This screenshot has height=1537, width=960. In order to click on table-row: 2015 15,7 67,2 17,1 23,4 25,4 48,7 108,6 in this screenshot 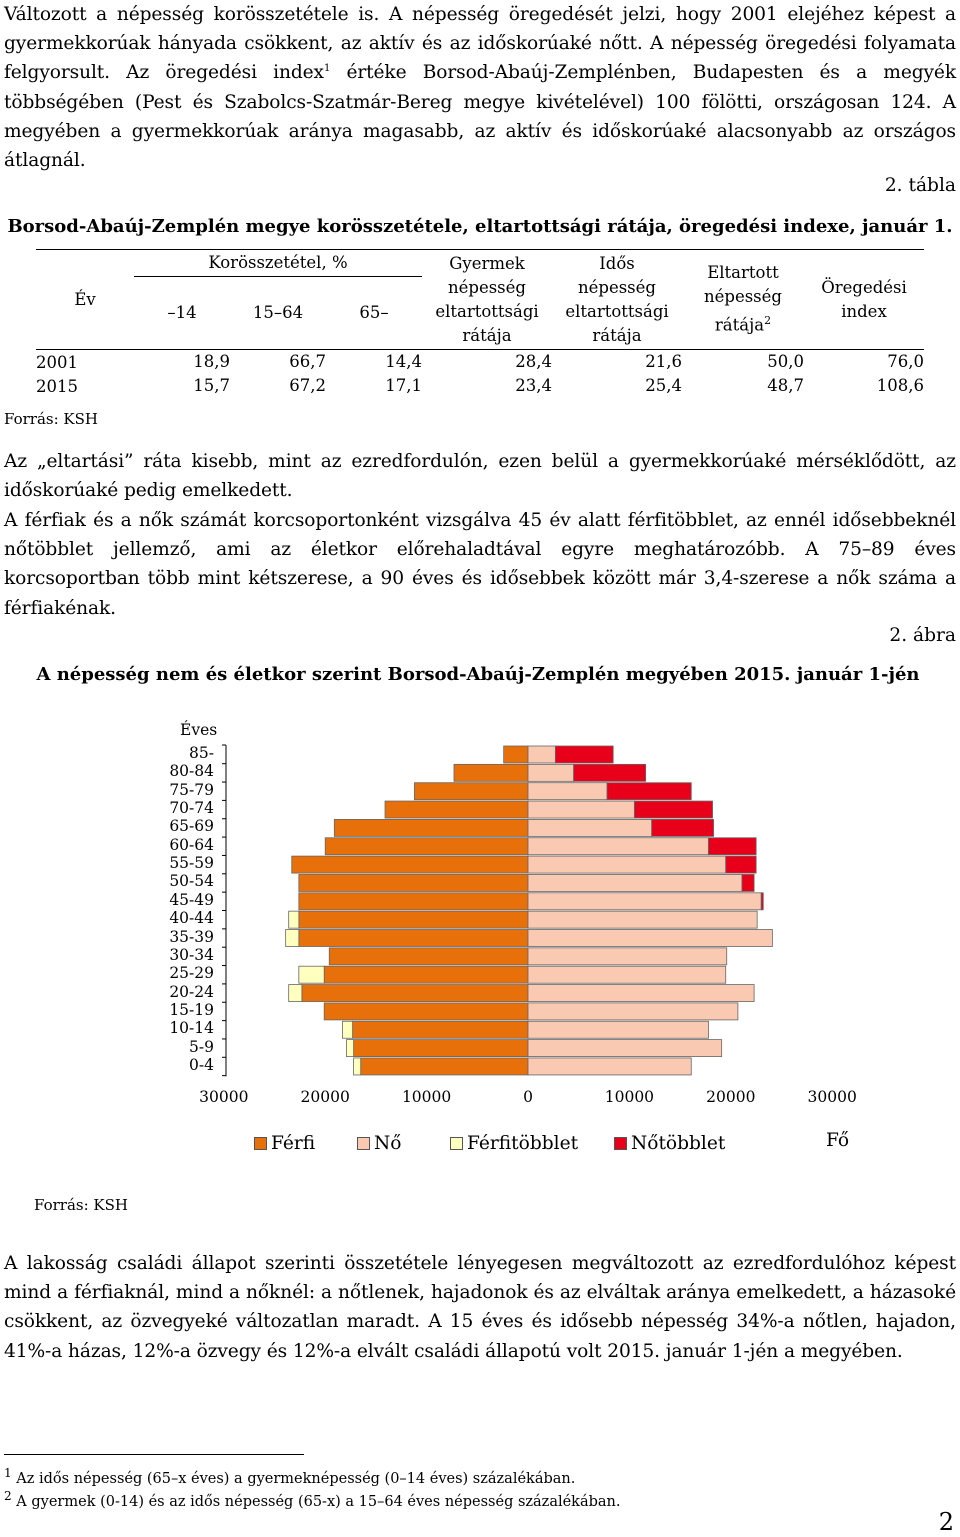, I will do `click(480, 386)`.